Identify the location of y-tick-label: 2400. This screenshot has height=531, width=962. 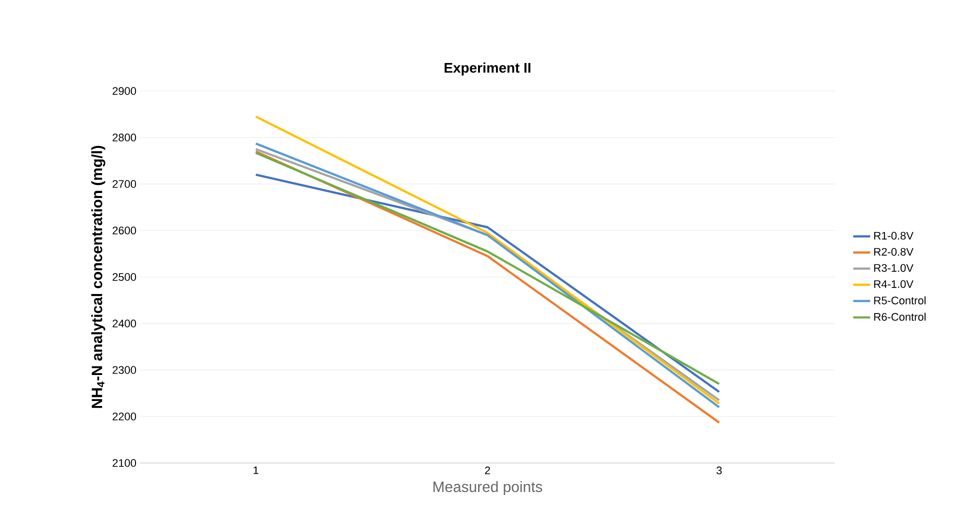
(124, 324).